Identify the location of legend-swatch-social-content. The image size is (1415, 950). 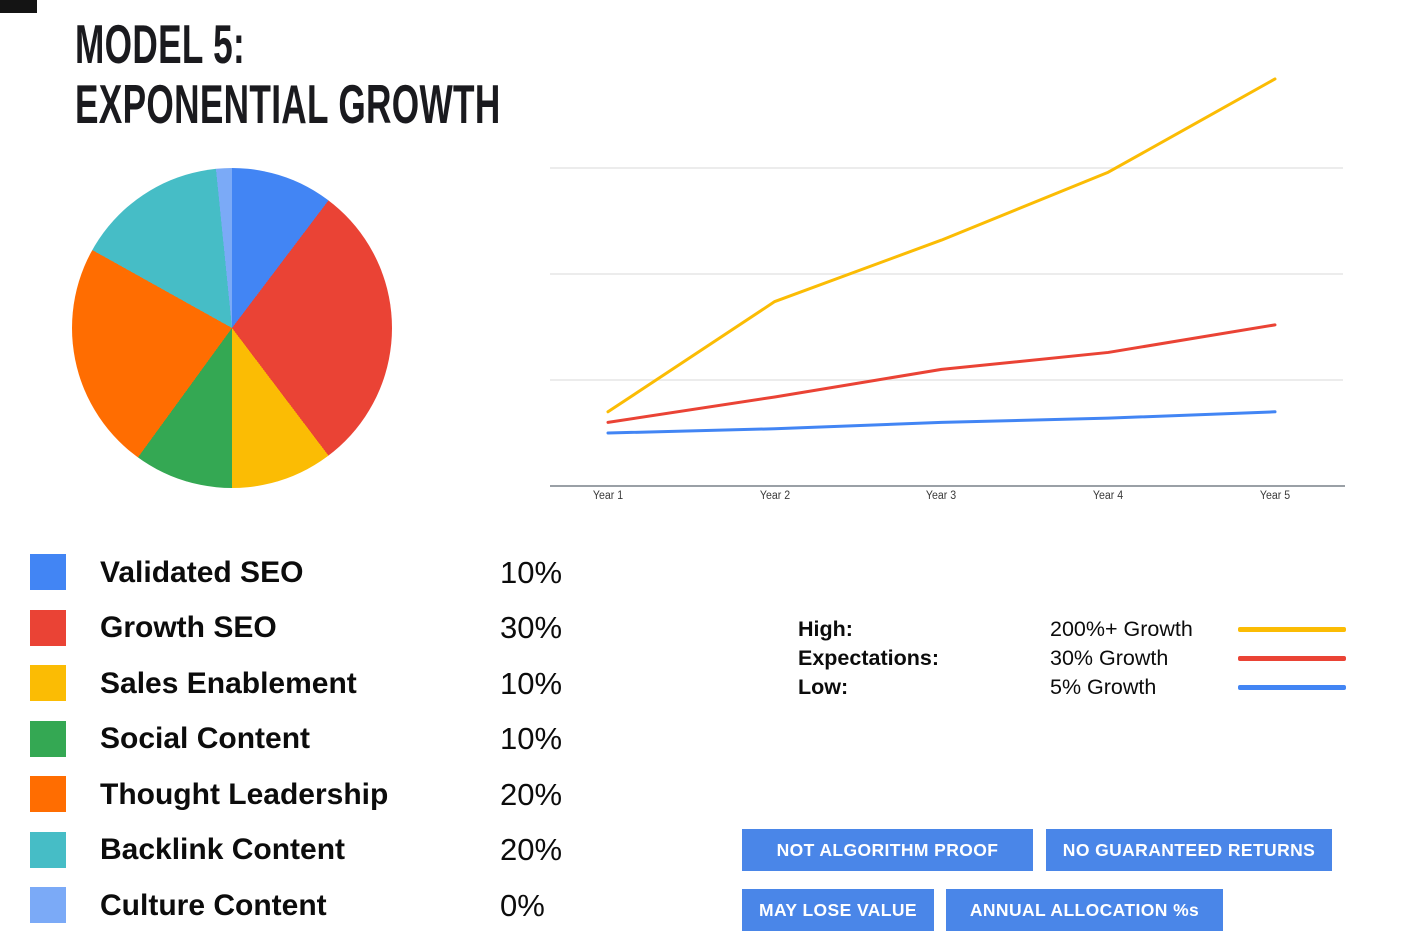
(48, 738).